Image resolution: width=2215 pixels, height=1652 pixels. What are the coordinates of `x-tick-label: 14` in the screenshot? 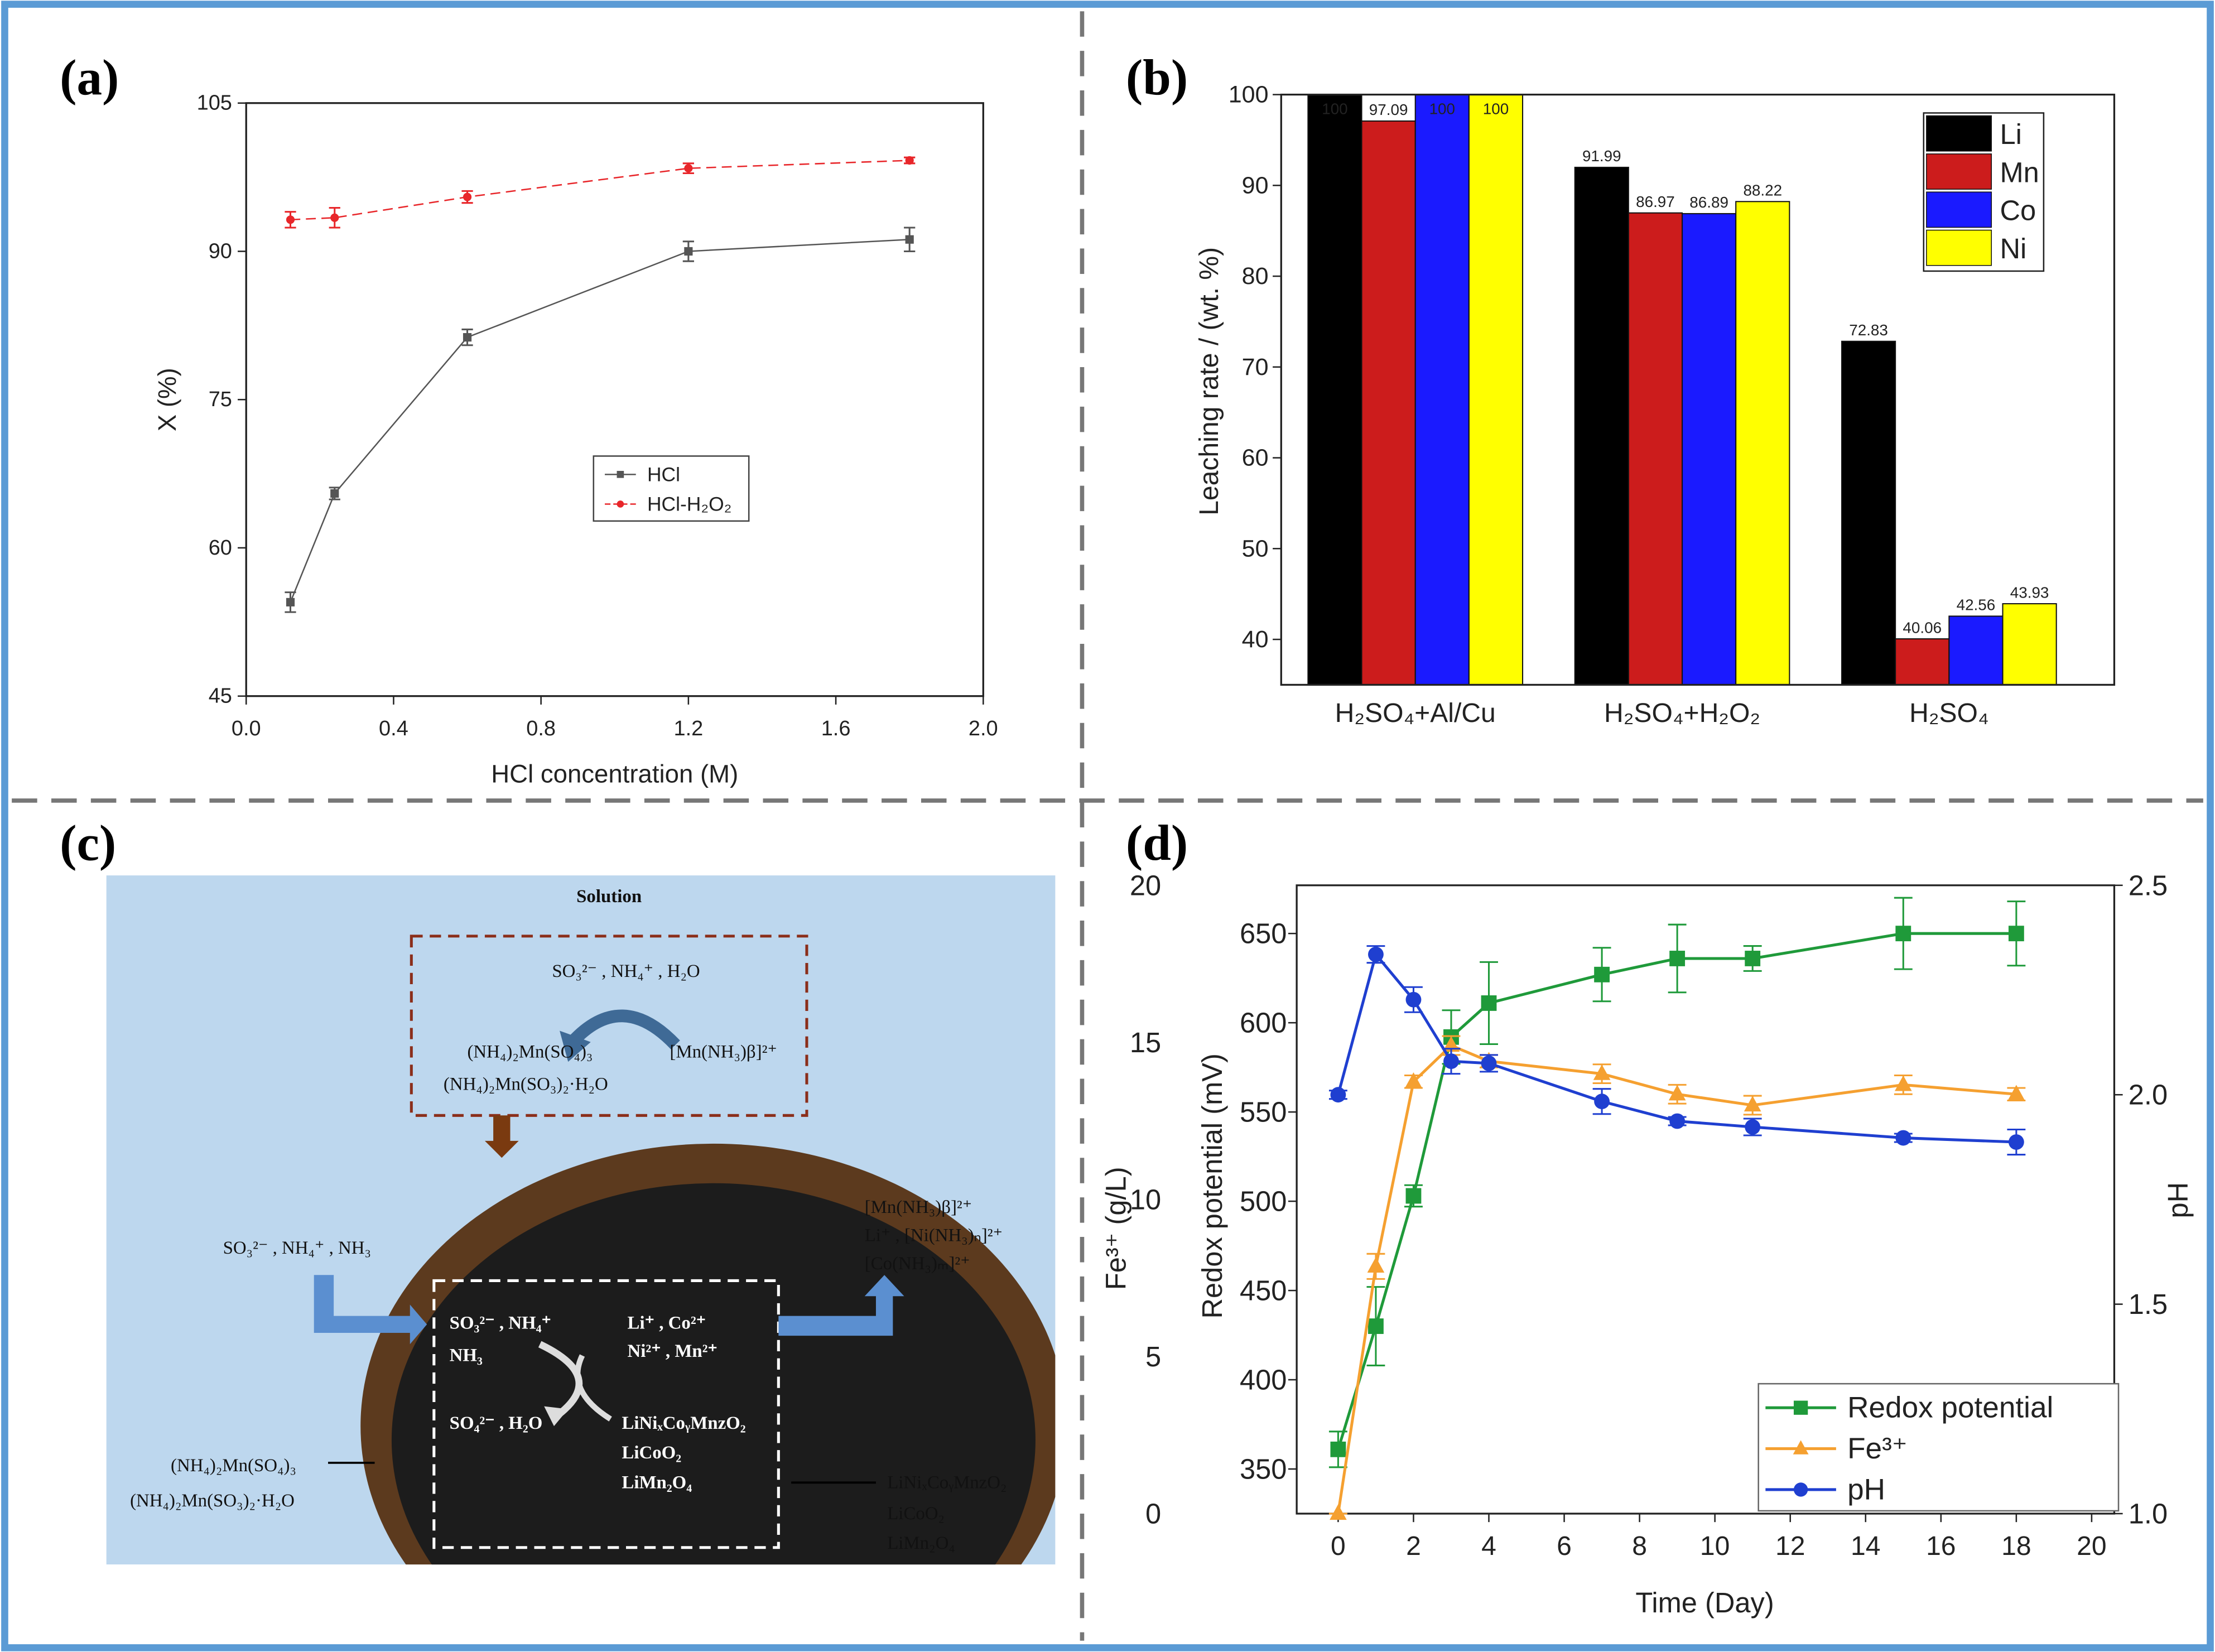 It's located at (1865, 1546).